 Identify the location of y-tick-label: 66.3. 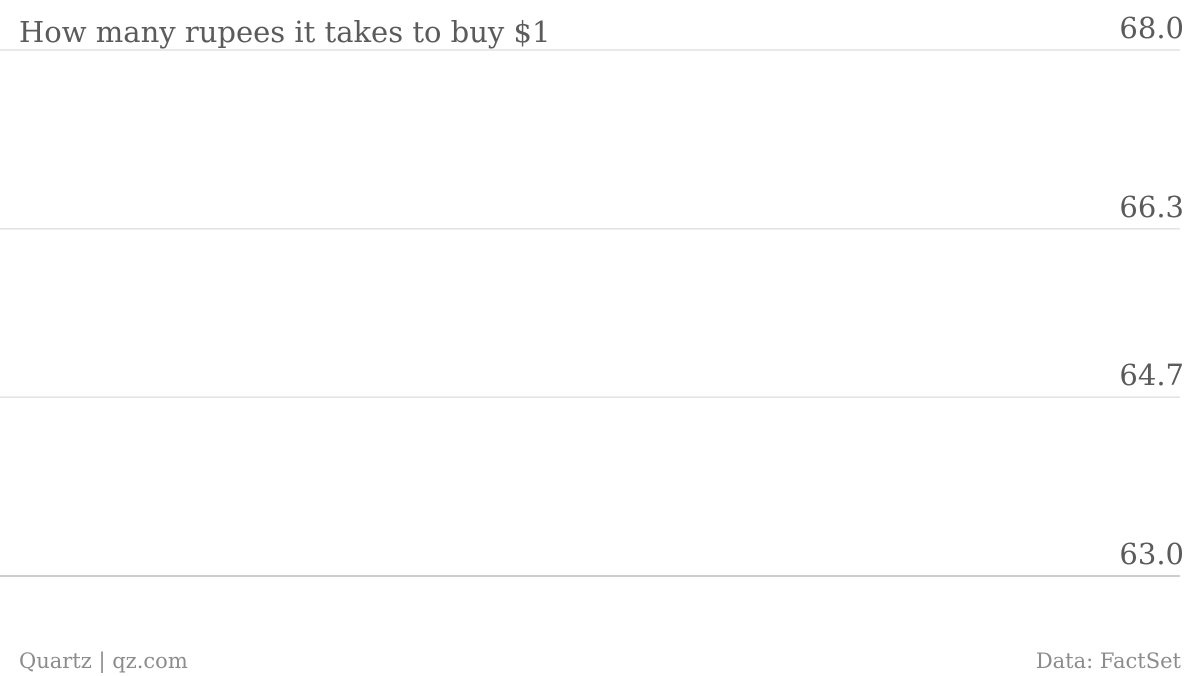
(1151, 207).